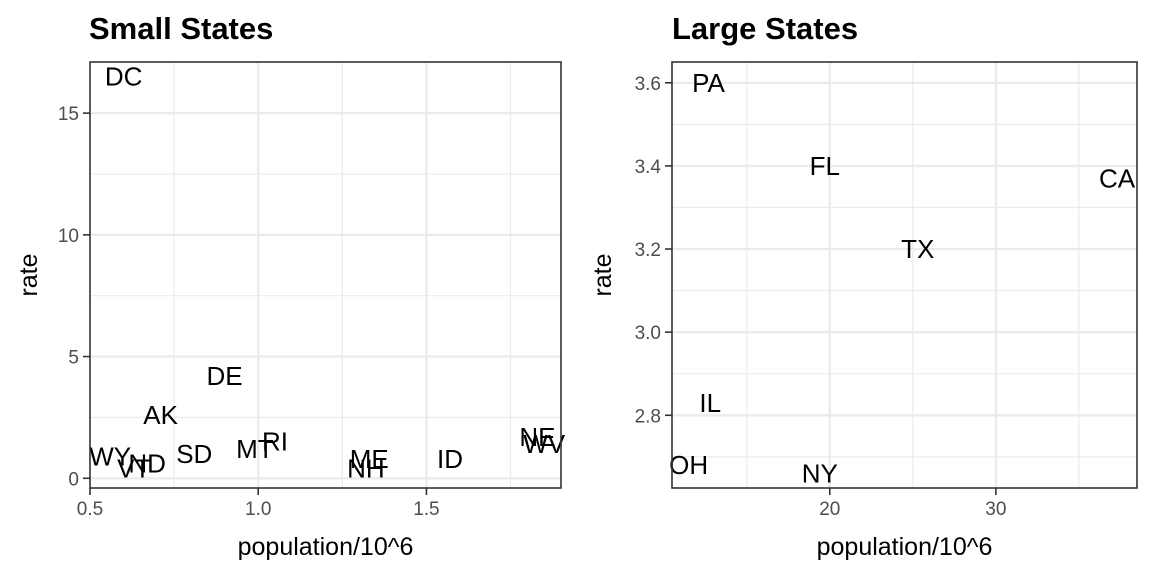  Describe the element at coordinates (258, 509) in the screenshot. I see `panel-1-x-tick-label: 1.0` at that location.